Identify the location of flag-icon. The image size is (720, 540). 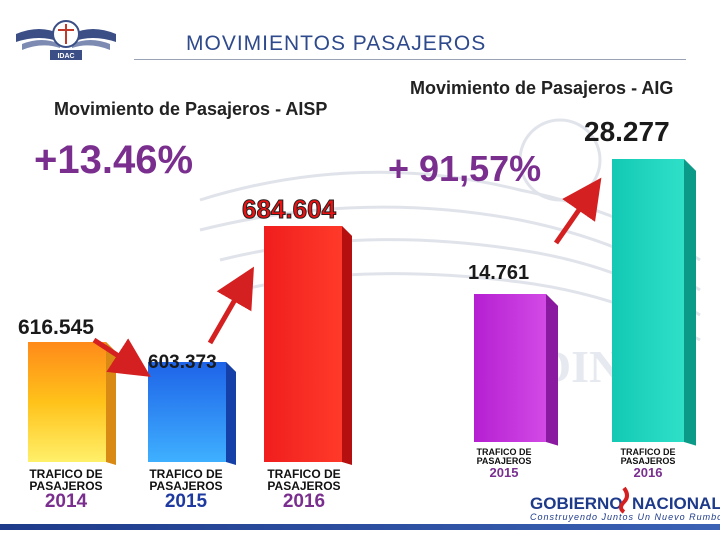
(624, 500).